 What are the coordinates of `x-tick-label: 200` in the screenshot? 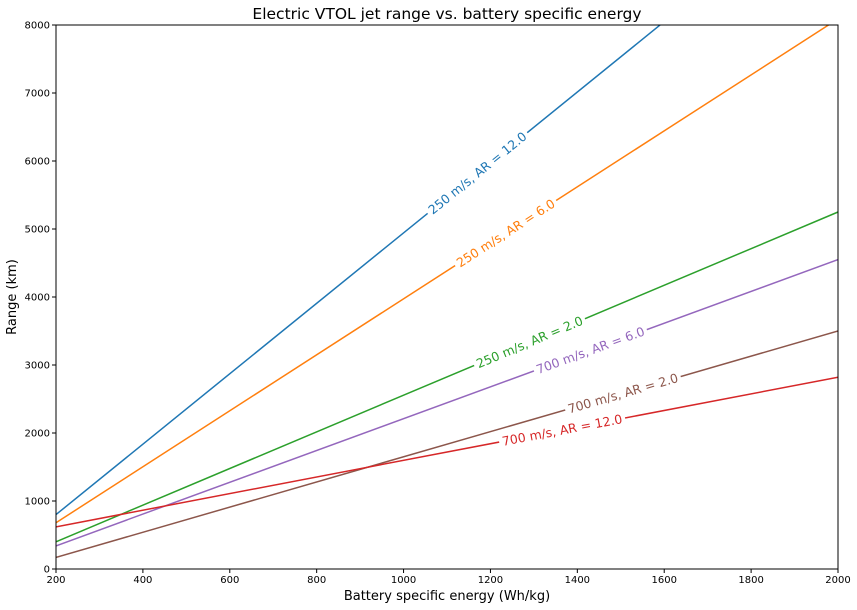 It's located at (55, 580).